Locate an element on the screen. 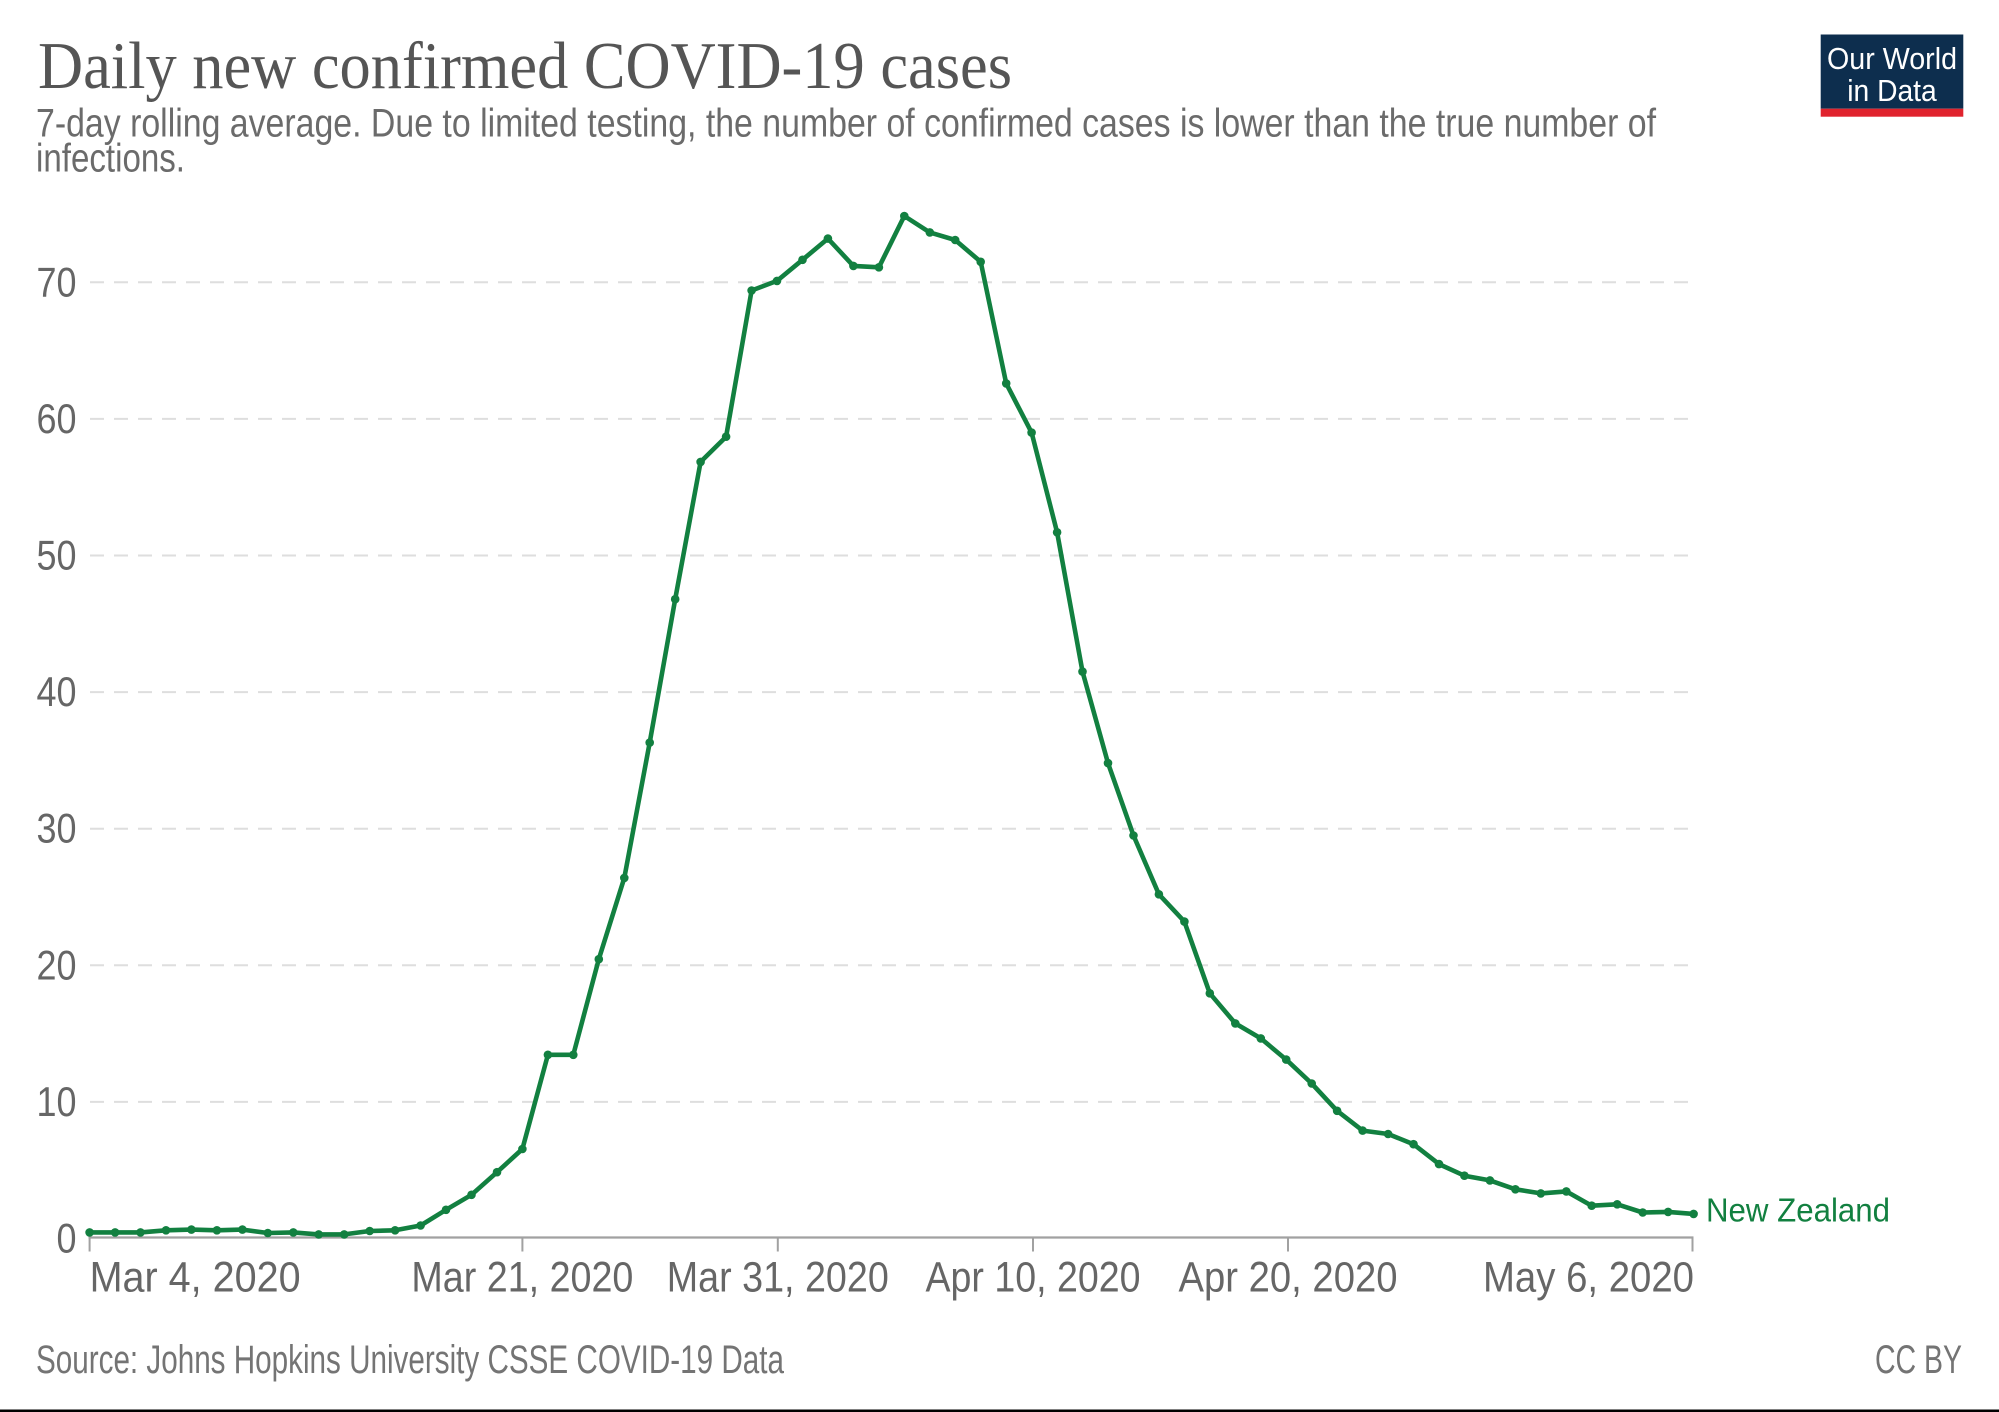 This screenshot has width=1999, height=1412. svg-text: Our World is located at coordinates (1892, 58).